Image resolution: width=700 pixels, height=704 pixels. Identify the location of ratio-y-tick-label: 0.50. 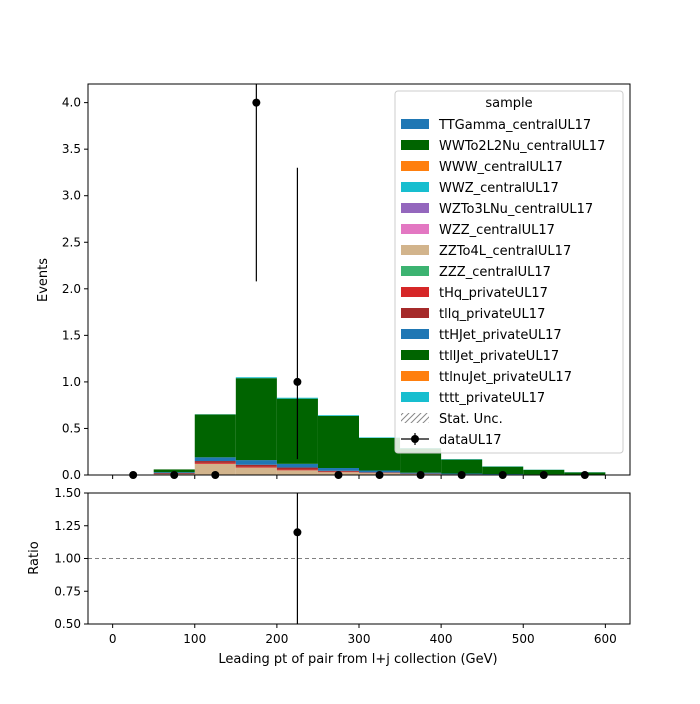
(67, 624).